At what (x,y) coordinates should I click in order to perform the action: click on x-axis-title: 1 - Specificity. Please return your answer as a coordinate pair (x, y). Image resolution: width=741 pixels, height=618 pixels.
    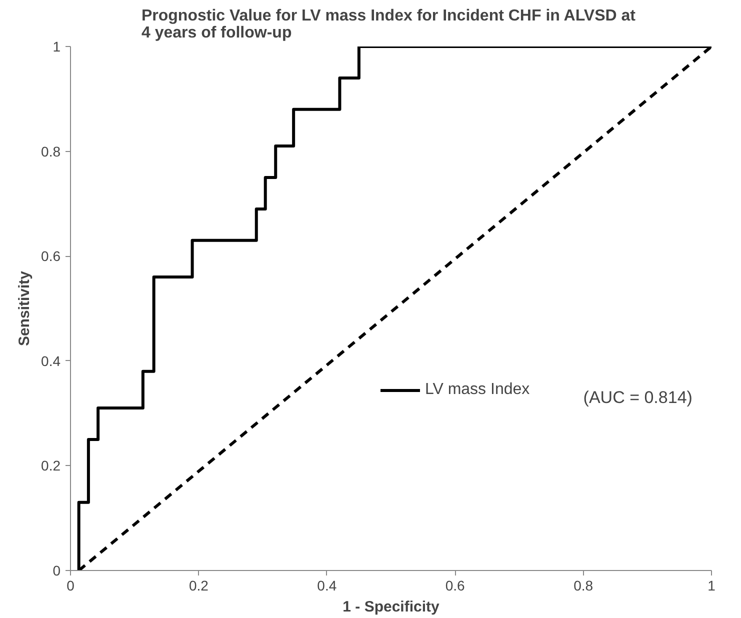
    Looking at the image, I should click on (391, 607).